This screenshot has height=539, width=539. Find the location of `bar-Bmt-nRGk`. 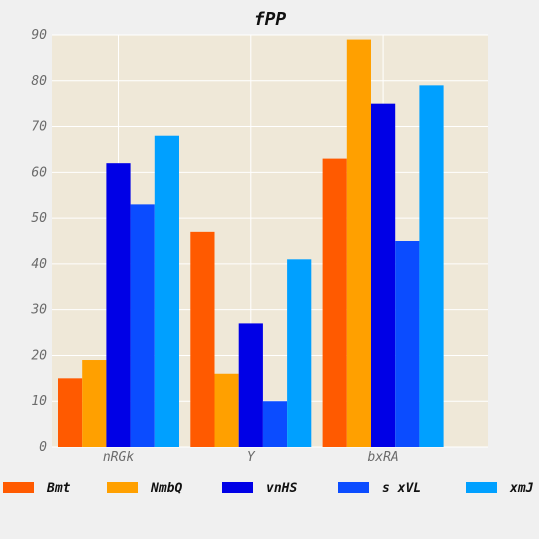

bar-Bmt-nRGk is located at coordinates (70, 412).